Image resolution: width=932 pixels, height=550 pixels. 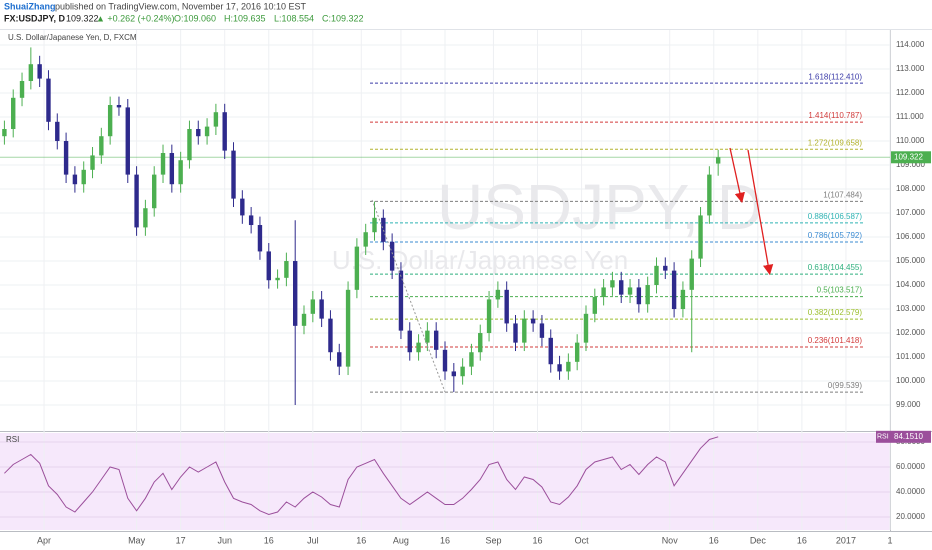 I want to click on x-tick-label: Aug, so click(x=401, y=540).